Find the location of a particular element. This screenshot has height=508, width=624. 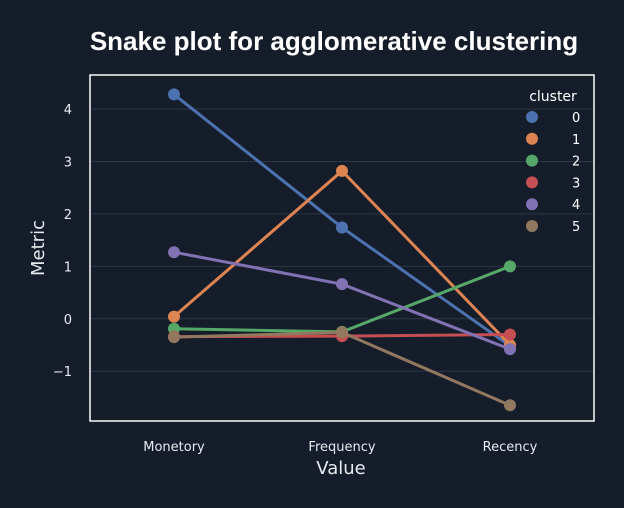

y-tick-label: 2 is located at coordinates (68, 215).